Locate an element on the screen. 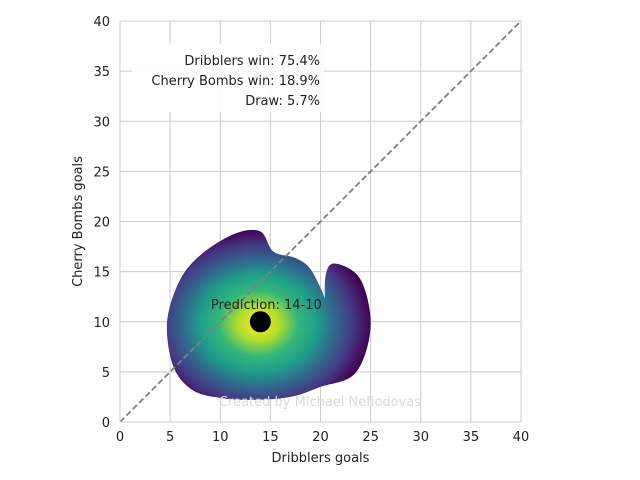  outcome-probability-text: Dribblers win: 75.4% is located at coordinates (252, 61).